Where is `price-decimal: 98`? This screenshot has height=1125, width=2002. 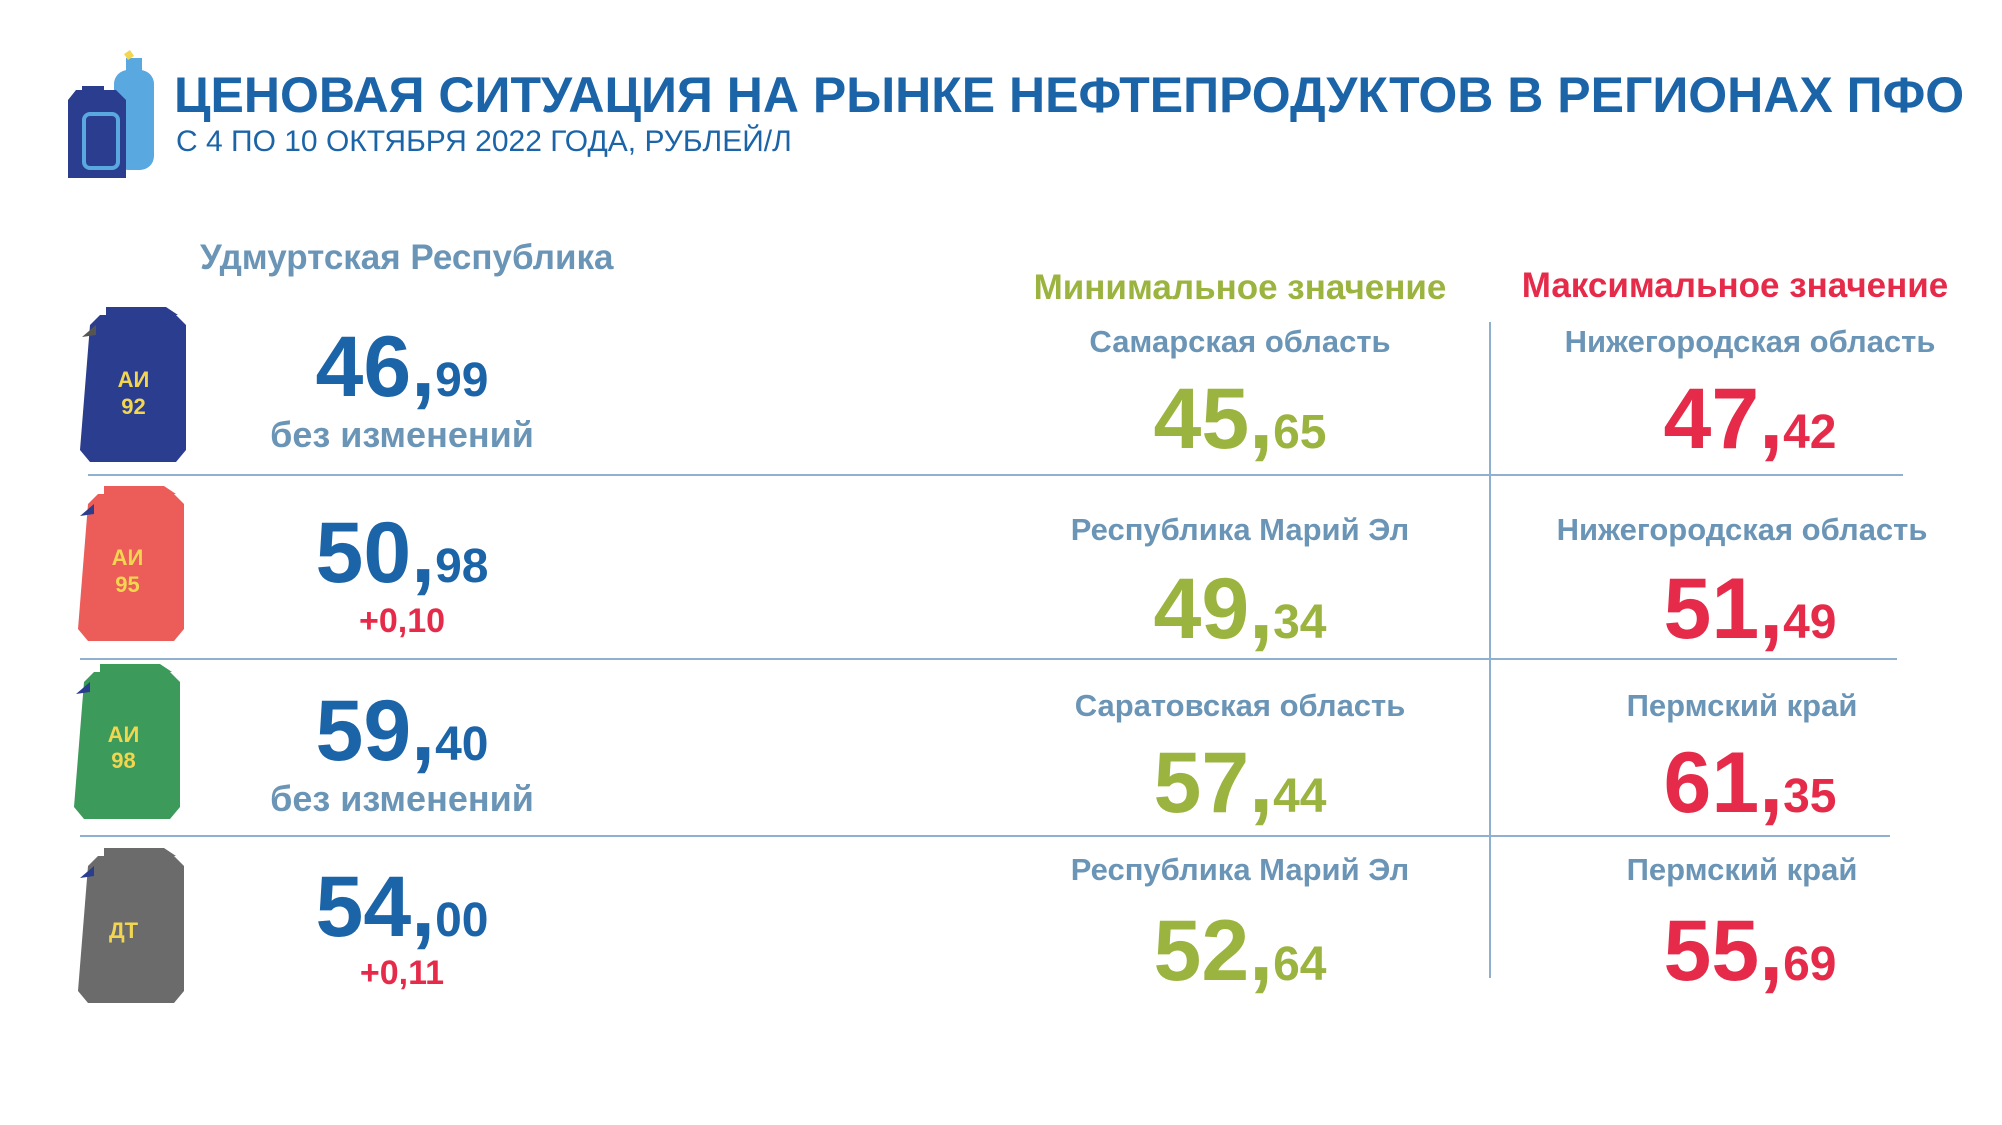 price-decimal: 98 is located at coordinates (462, 566).